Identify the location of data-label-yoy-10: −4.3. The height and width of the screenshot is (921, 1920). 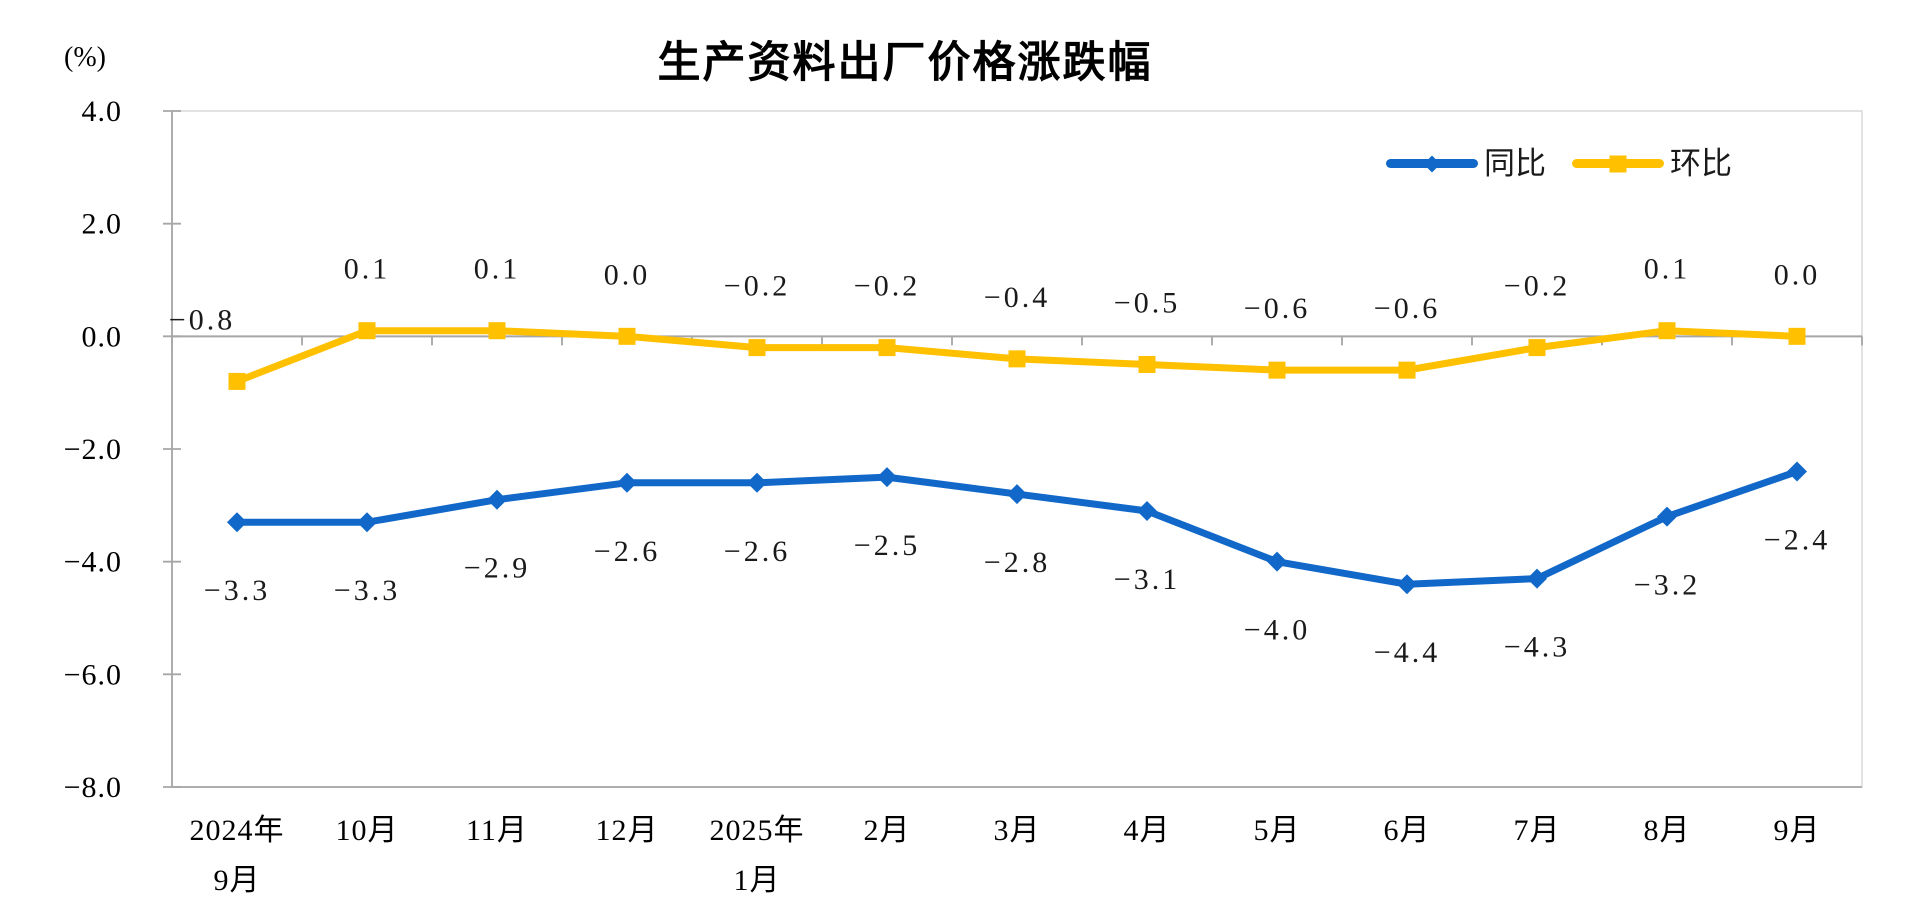
(1537, 647).